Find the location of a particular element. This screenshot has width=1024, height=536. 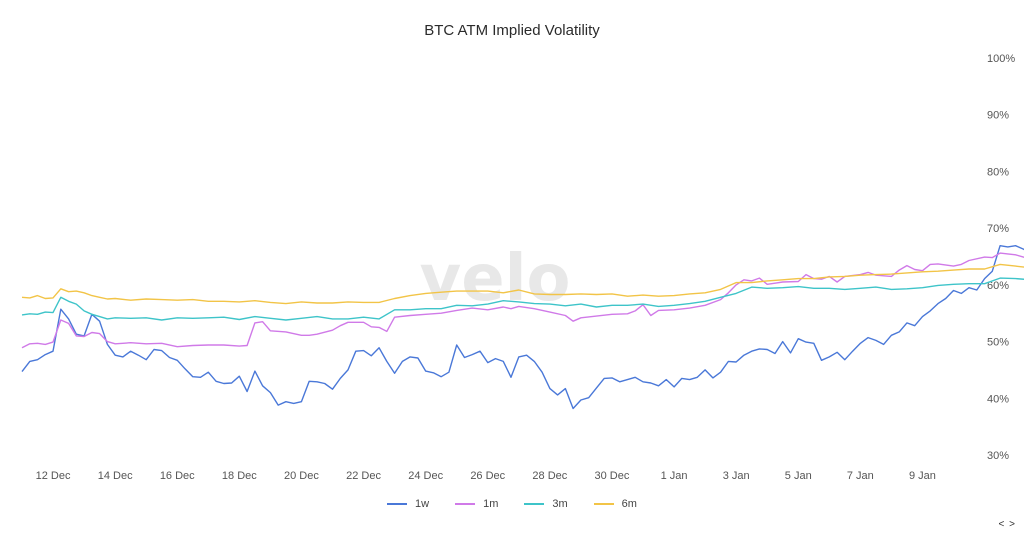

x-tick-label: 26 Dec is located at coordinates (487, 476).